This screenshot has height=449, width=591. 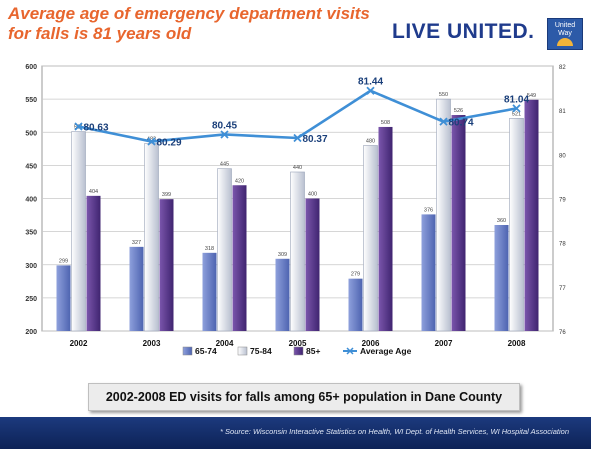 I want to click on y2-tick-label: 82, so click(x=562, y=68).